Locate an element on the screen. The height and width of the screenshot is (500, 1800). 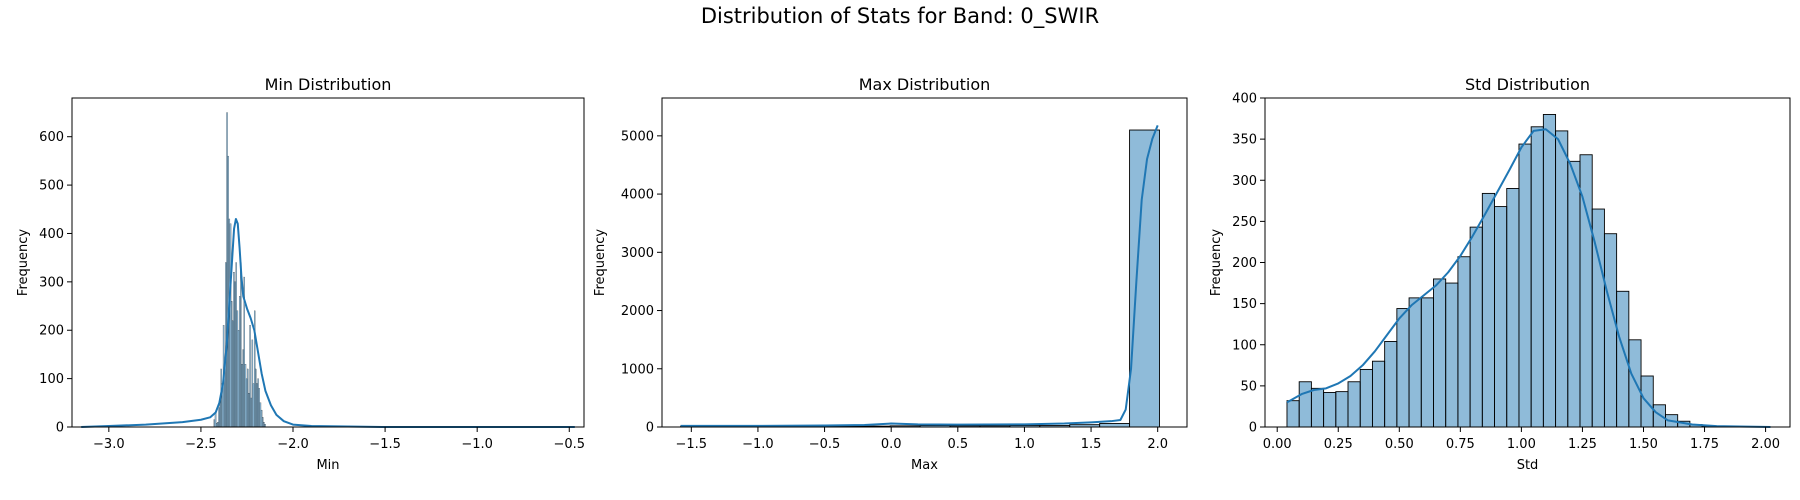
x-tick-label: 0.25 is located at coordinates (1338, 444).